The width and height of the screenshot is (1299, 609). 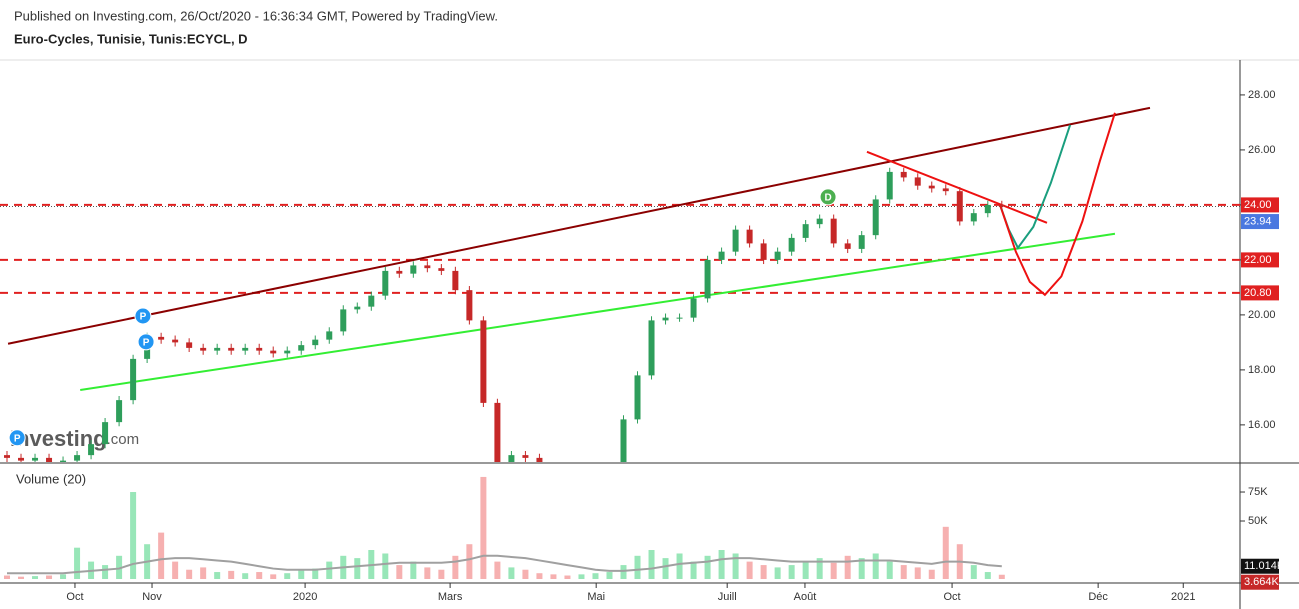 What do you see at coordinates (596, 597) in the screenshot?
I see `x-tick-label: Mai` at bounding box center [596, 597].